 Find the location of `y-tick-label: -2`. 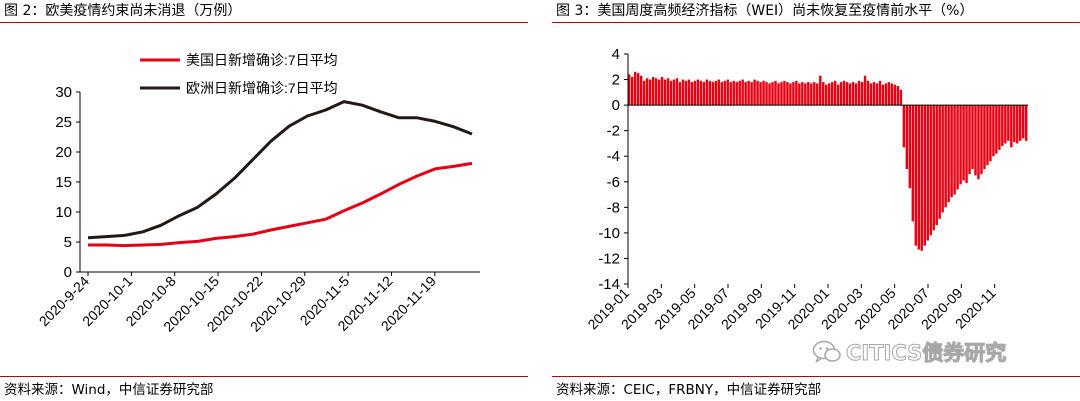

y-tick-label: -2 is located at coordinates (613, 131).